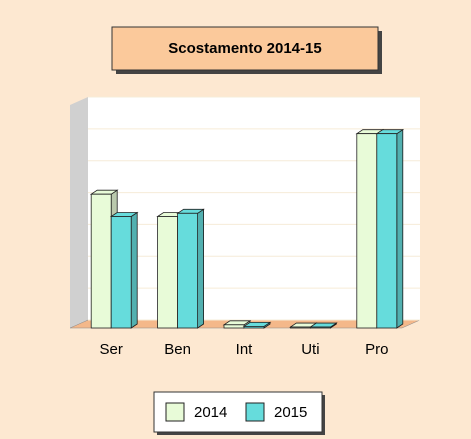 This screenshot has height=439, width=471. Describe the element at coordinates (79, 212) in the screenshot. I see `side-wall` at that location.